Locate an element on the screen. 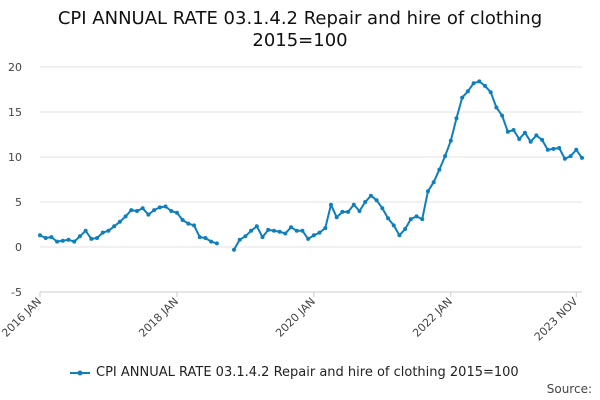 The height and width of the screenshot is (400, 600). y-tick-label: -5 is located at coordinates (16, 292).